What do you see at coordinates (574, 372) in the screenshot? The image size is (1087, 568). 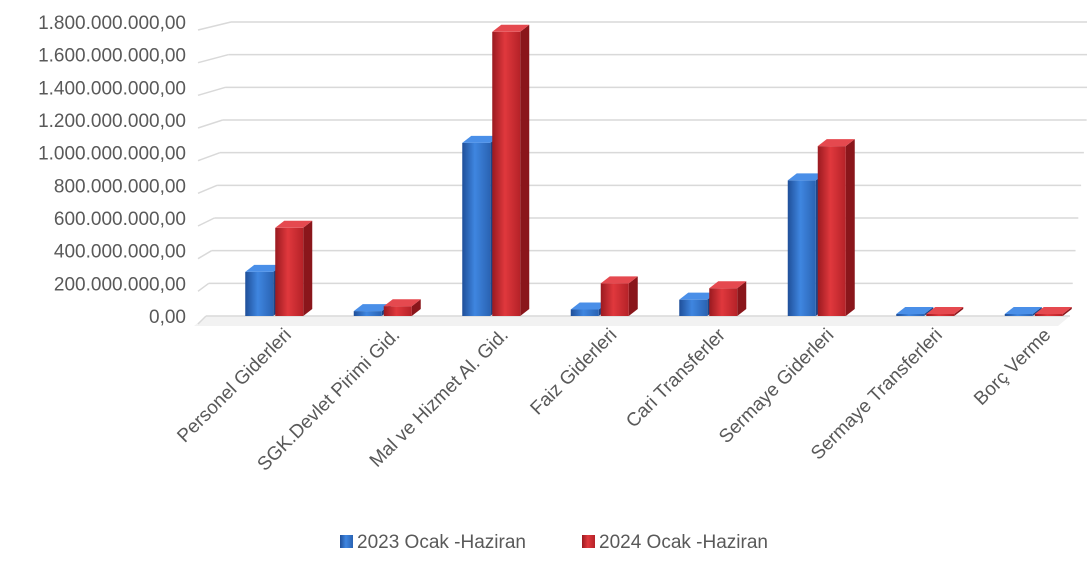 I see `category-label: Faiz Giderleri` at bounding box center [574, 372].